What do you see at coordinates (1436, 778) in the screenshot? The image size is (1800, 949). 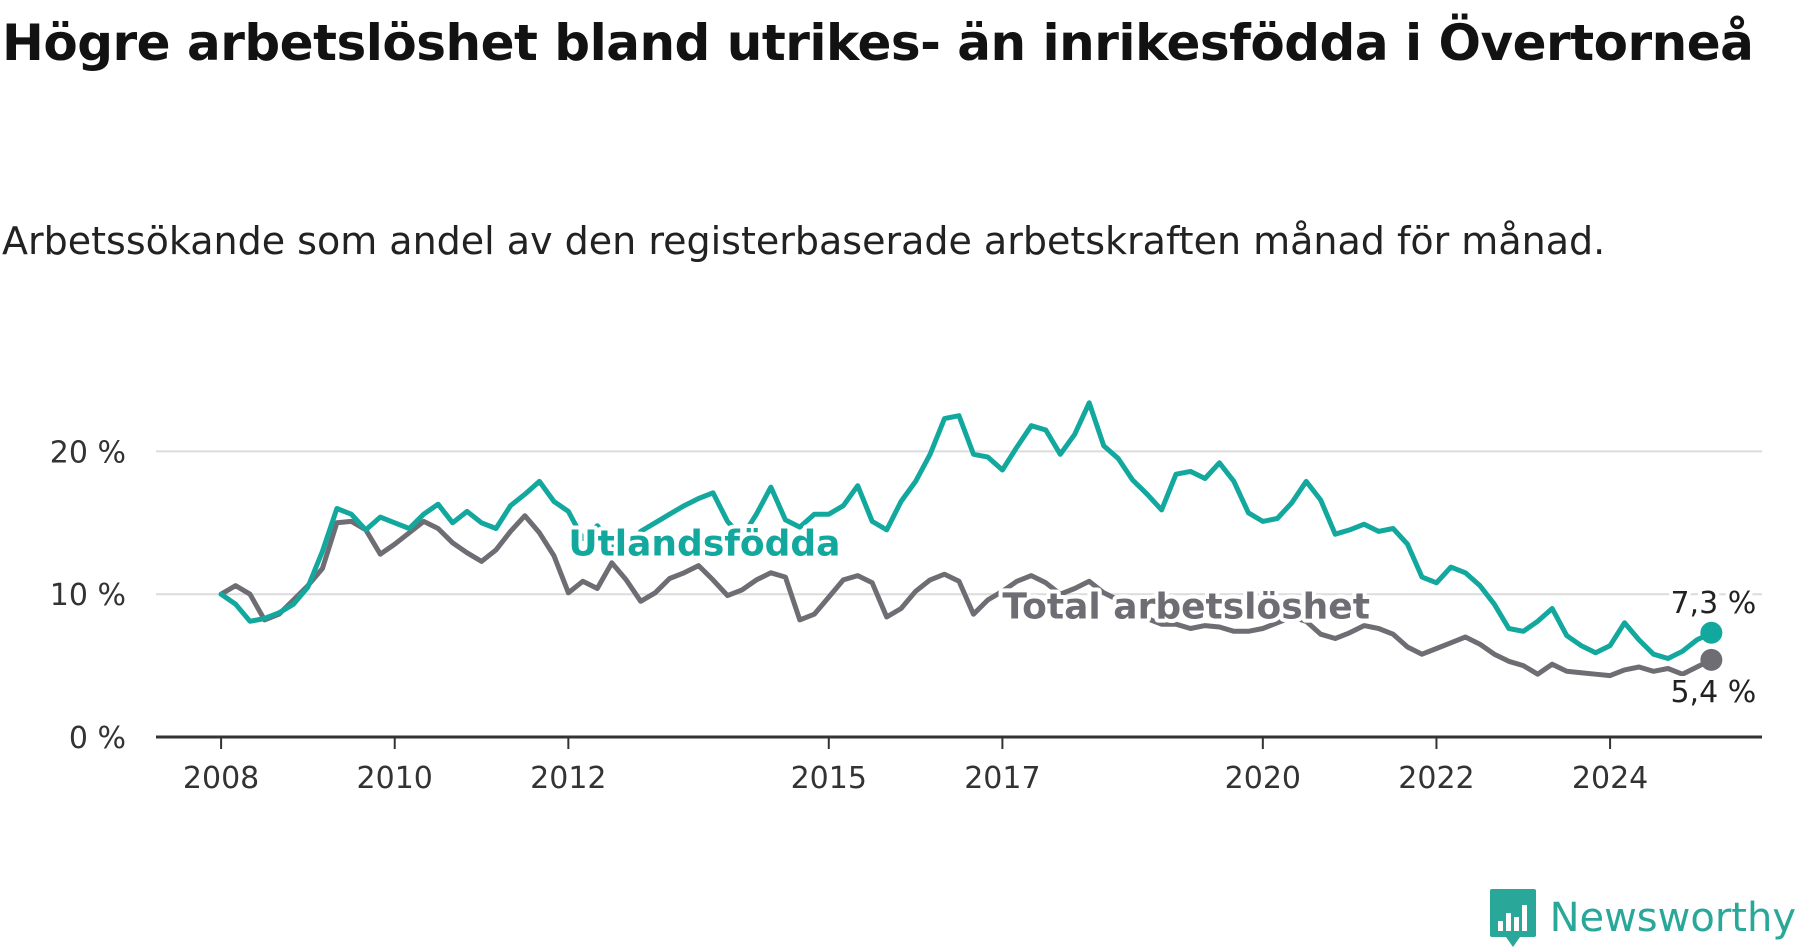 I see `x-tick-label: 2022` at bounding box center [1436, 778].